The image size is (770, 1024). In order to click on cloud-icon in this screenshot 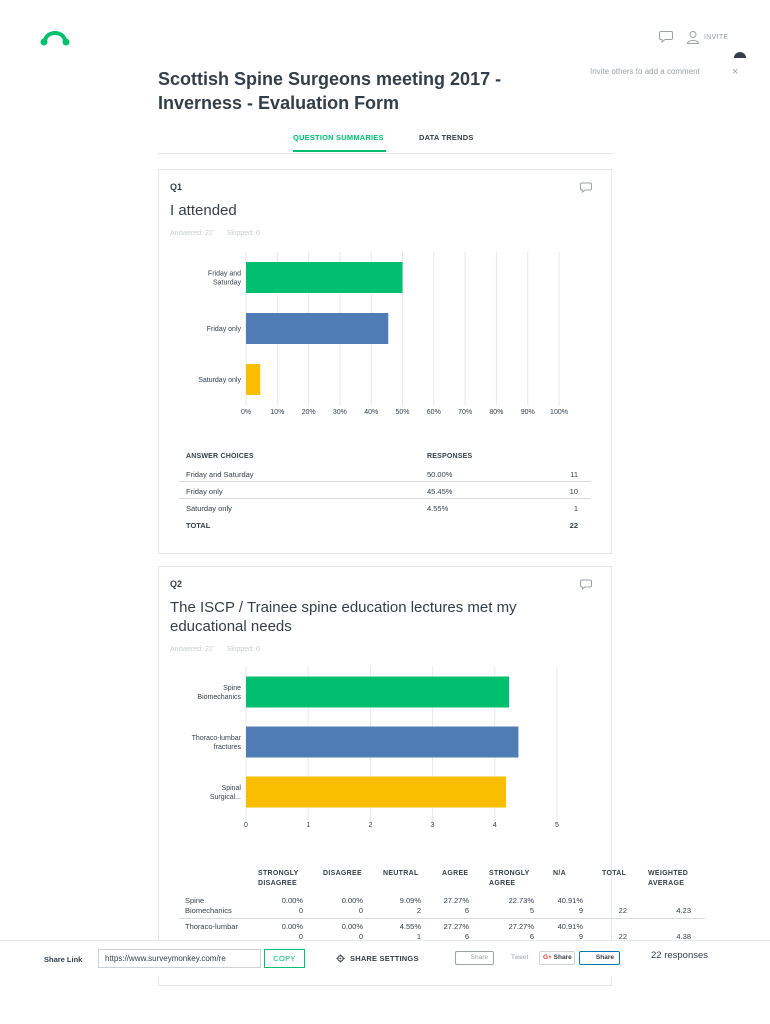, I will do `click(740, 55)`.